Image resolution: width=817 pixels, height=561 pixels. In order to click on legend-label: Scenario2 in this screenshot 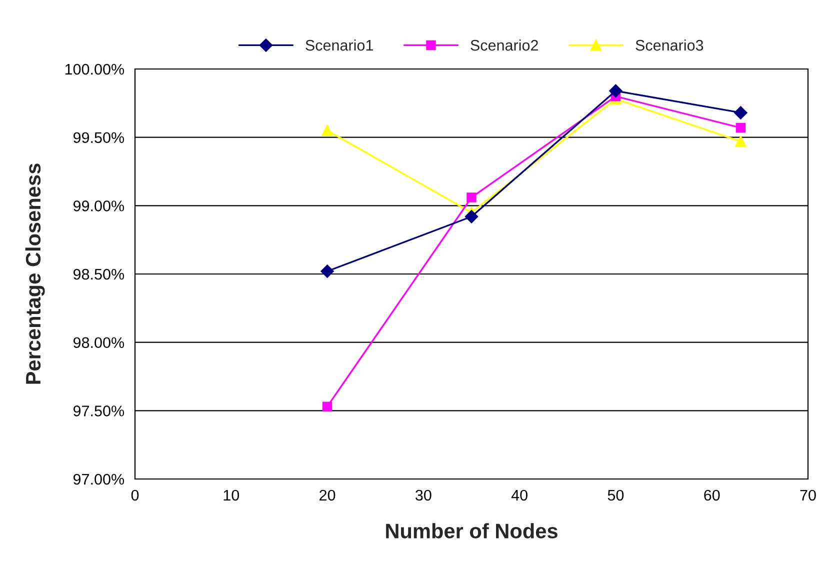, I will do `click(504, 45)`.